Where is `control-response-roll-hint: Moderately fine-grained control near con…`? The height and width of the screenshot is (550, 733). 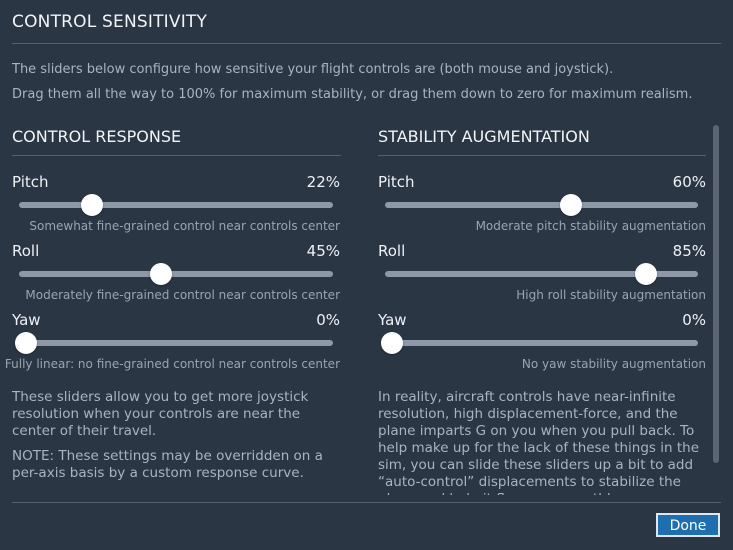 control-response-roll-hint: Moderately fine-grained control near con… is located at coordinates (182, 295).